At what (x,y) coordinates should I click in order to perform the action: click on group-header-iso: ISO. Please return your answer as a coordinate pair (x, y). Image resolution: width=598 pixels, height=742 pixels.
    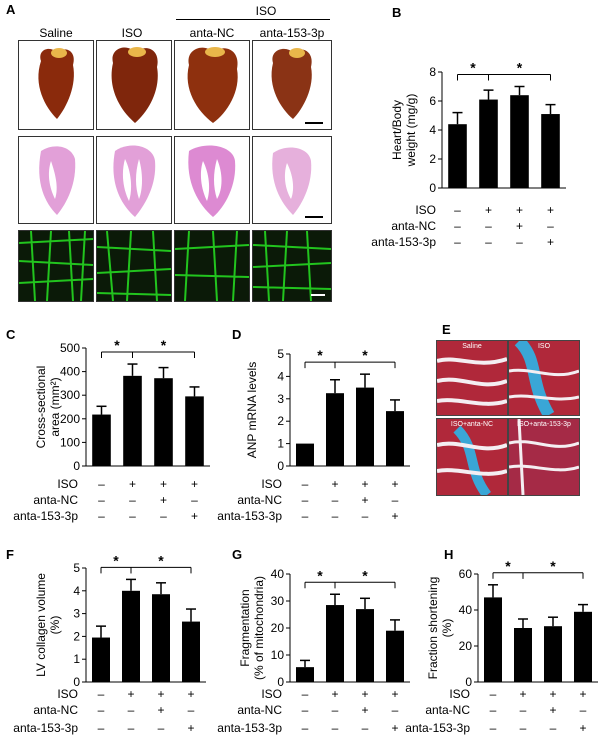
    Looking at the image, I should click on (266, 11).